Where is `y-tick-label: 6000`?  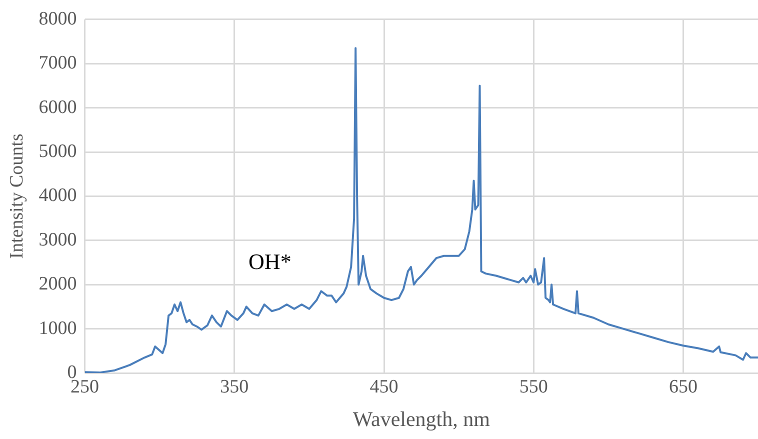
y-tick-label: 6000 is located at coordinates (57, 107).